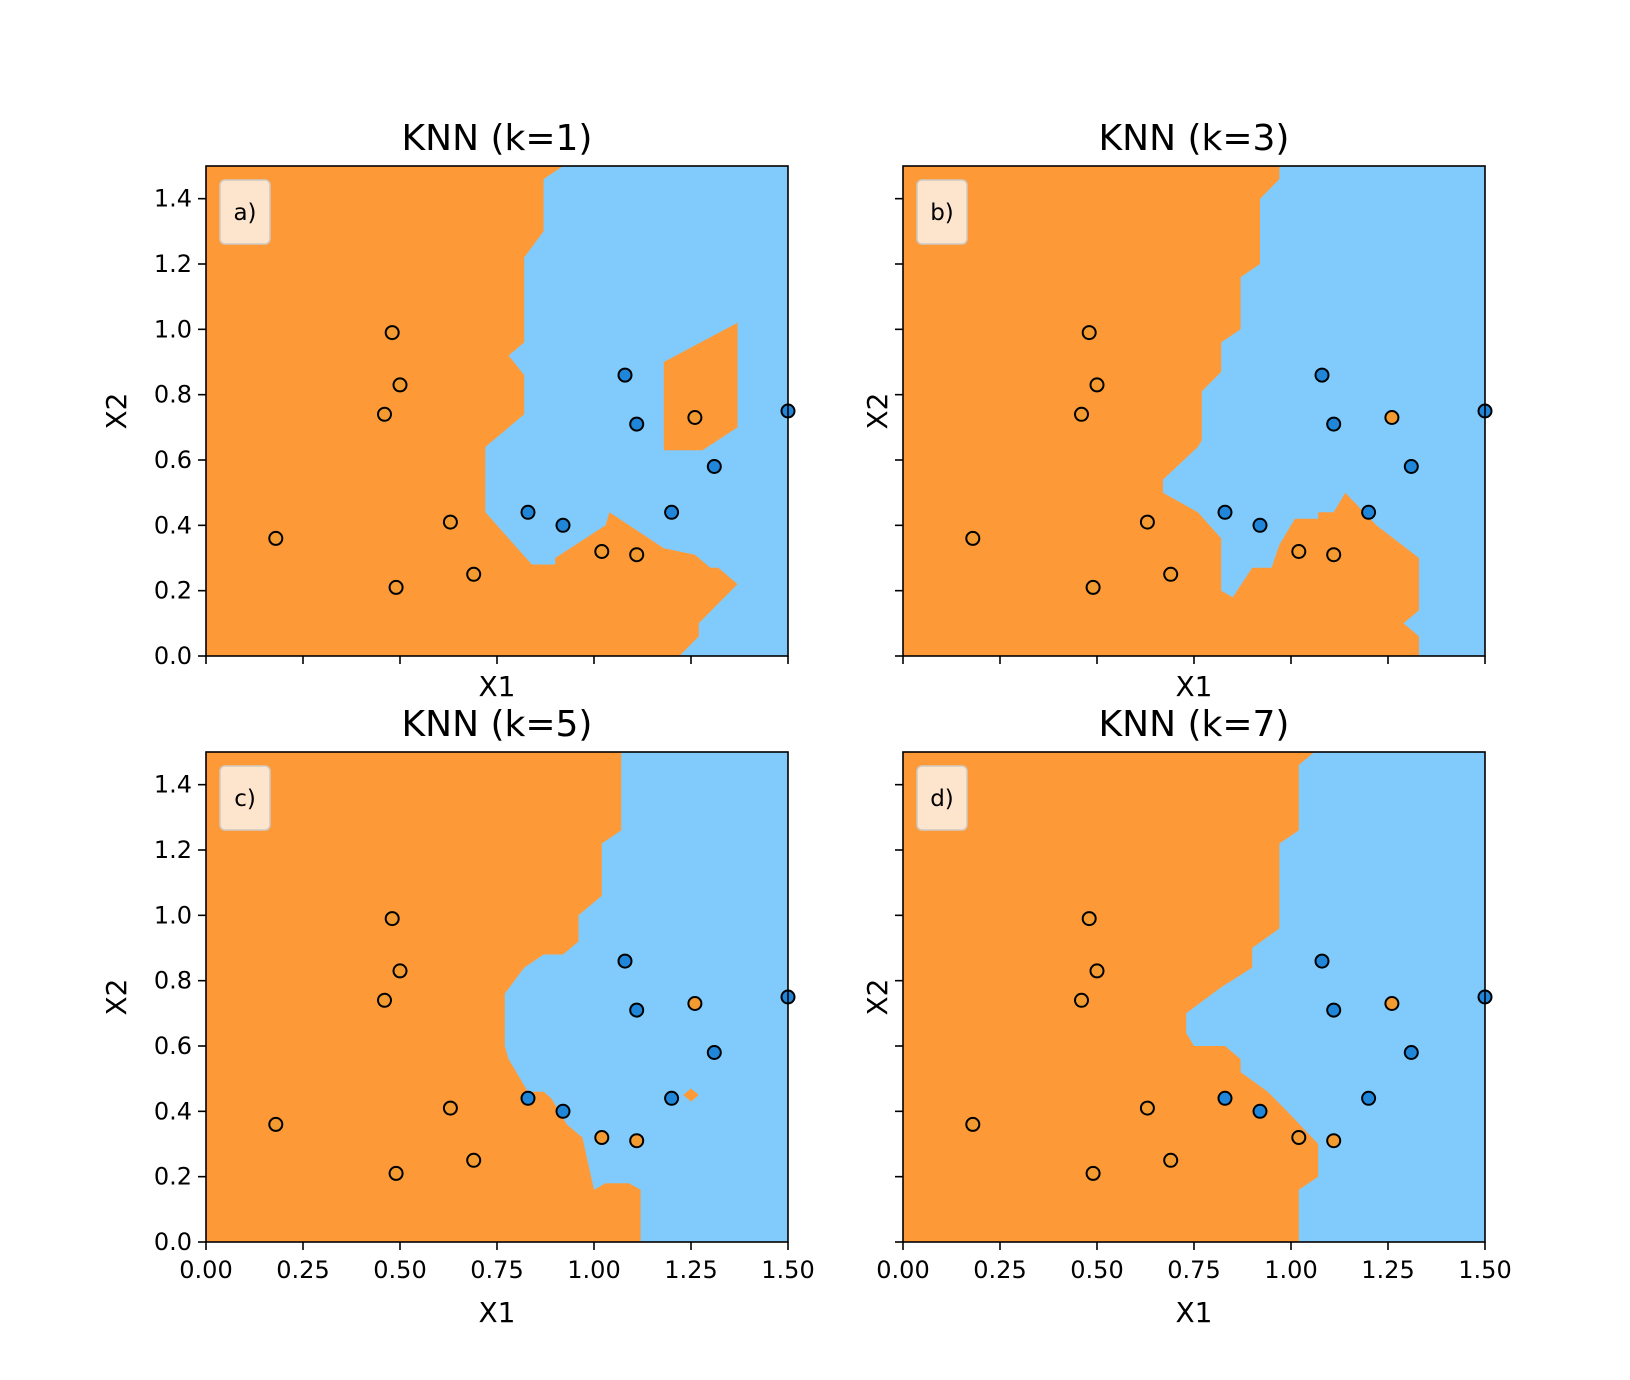  Describe the element at coordinates (1194, 724) in the screenshot. I see `panel-title: KNN (k=7)` at that location.